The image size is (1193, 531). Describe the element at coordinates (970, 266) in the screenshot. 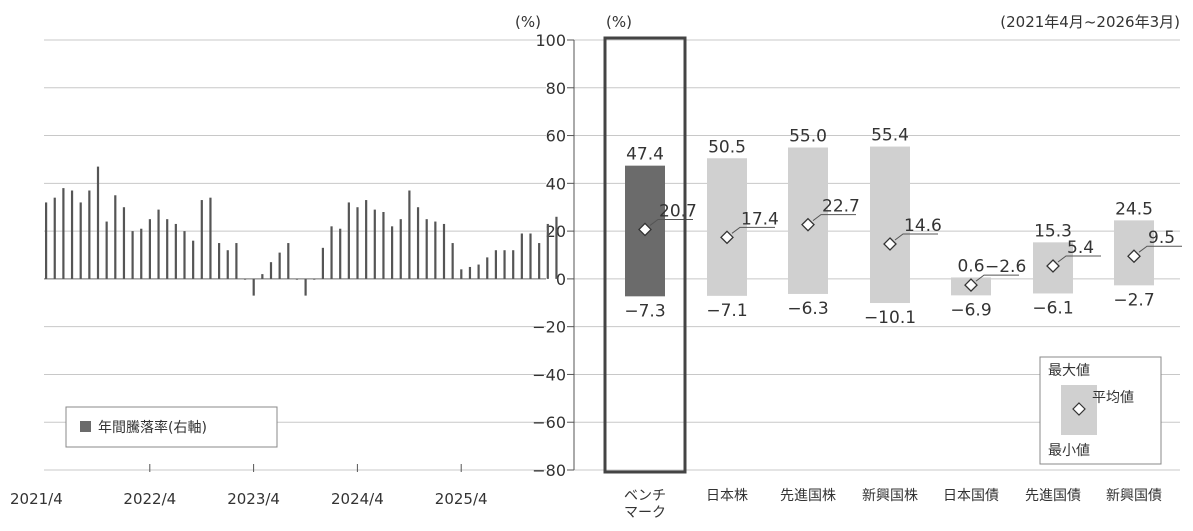

I see `max-value-label: 0.6` at that location.